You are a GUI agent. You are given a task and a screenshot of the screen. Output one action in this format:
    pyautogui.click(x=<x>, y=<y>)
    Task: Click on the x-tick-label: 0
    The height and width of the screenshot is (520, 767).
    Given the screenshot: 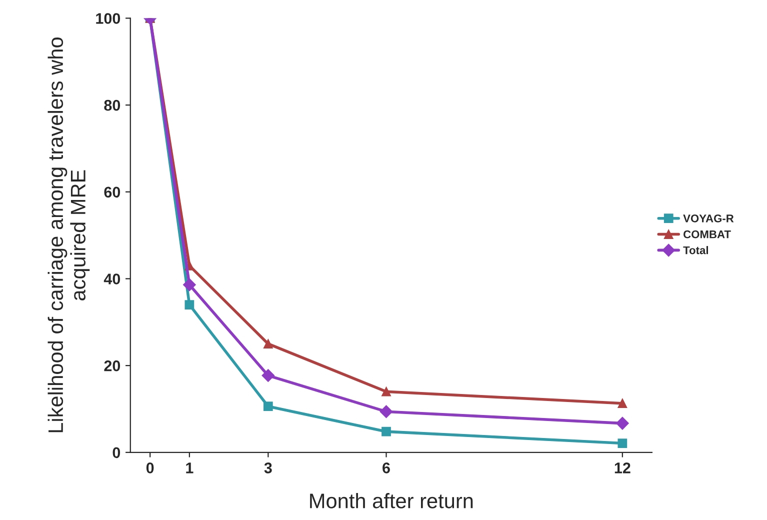 What is the action you would take?
    pyautogui.click(x=150, y=468)
    